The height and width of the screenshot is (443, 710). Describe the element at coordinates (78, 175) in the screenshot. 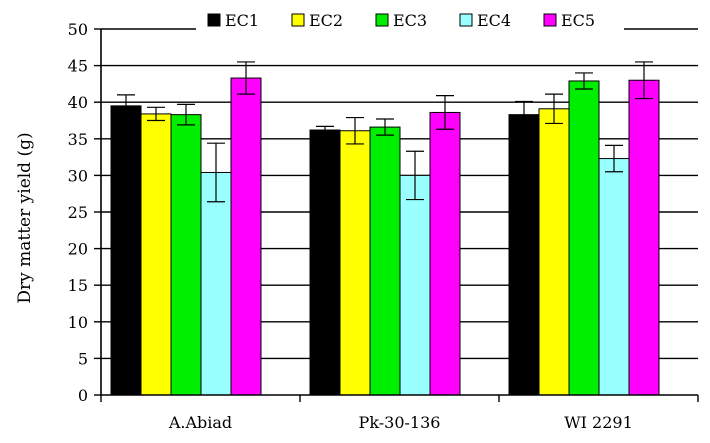

I see `y-tick-label: 30` at that location.